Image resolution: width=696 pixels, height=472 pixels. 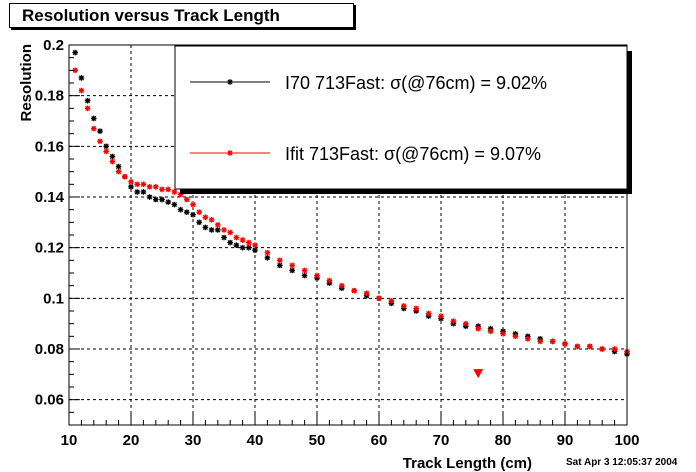 What do you see at coordinates (626, 440) in the screenshot?
I see `x-tick-label: 100` at bounding box center [626, 440].